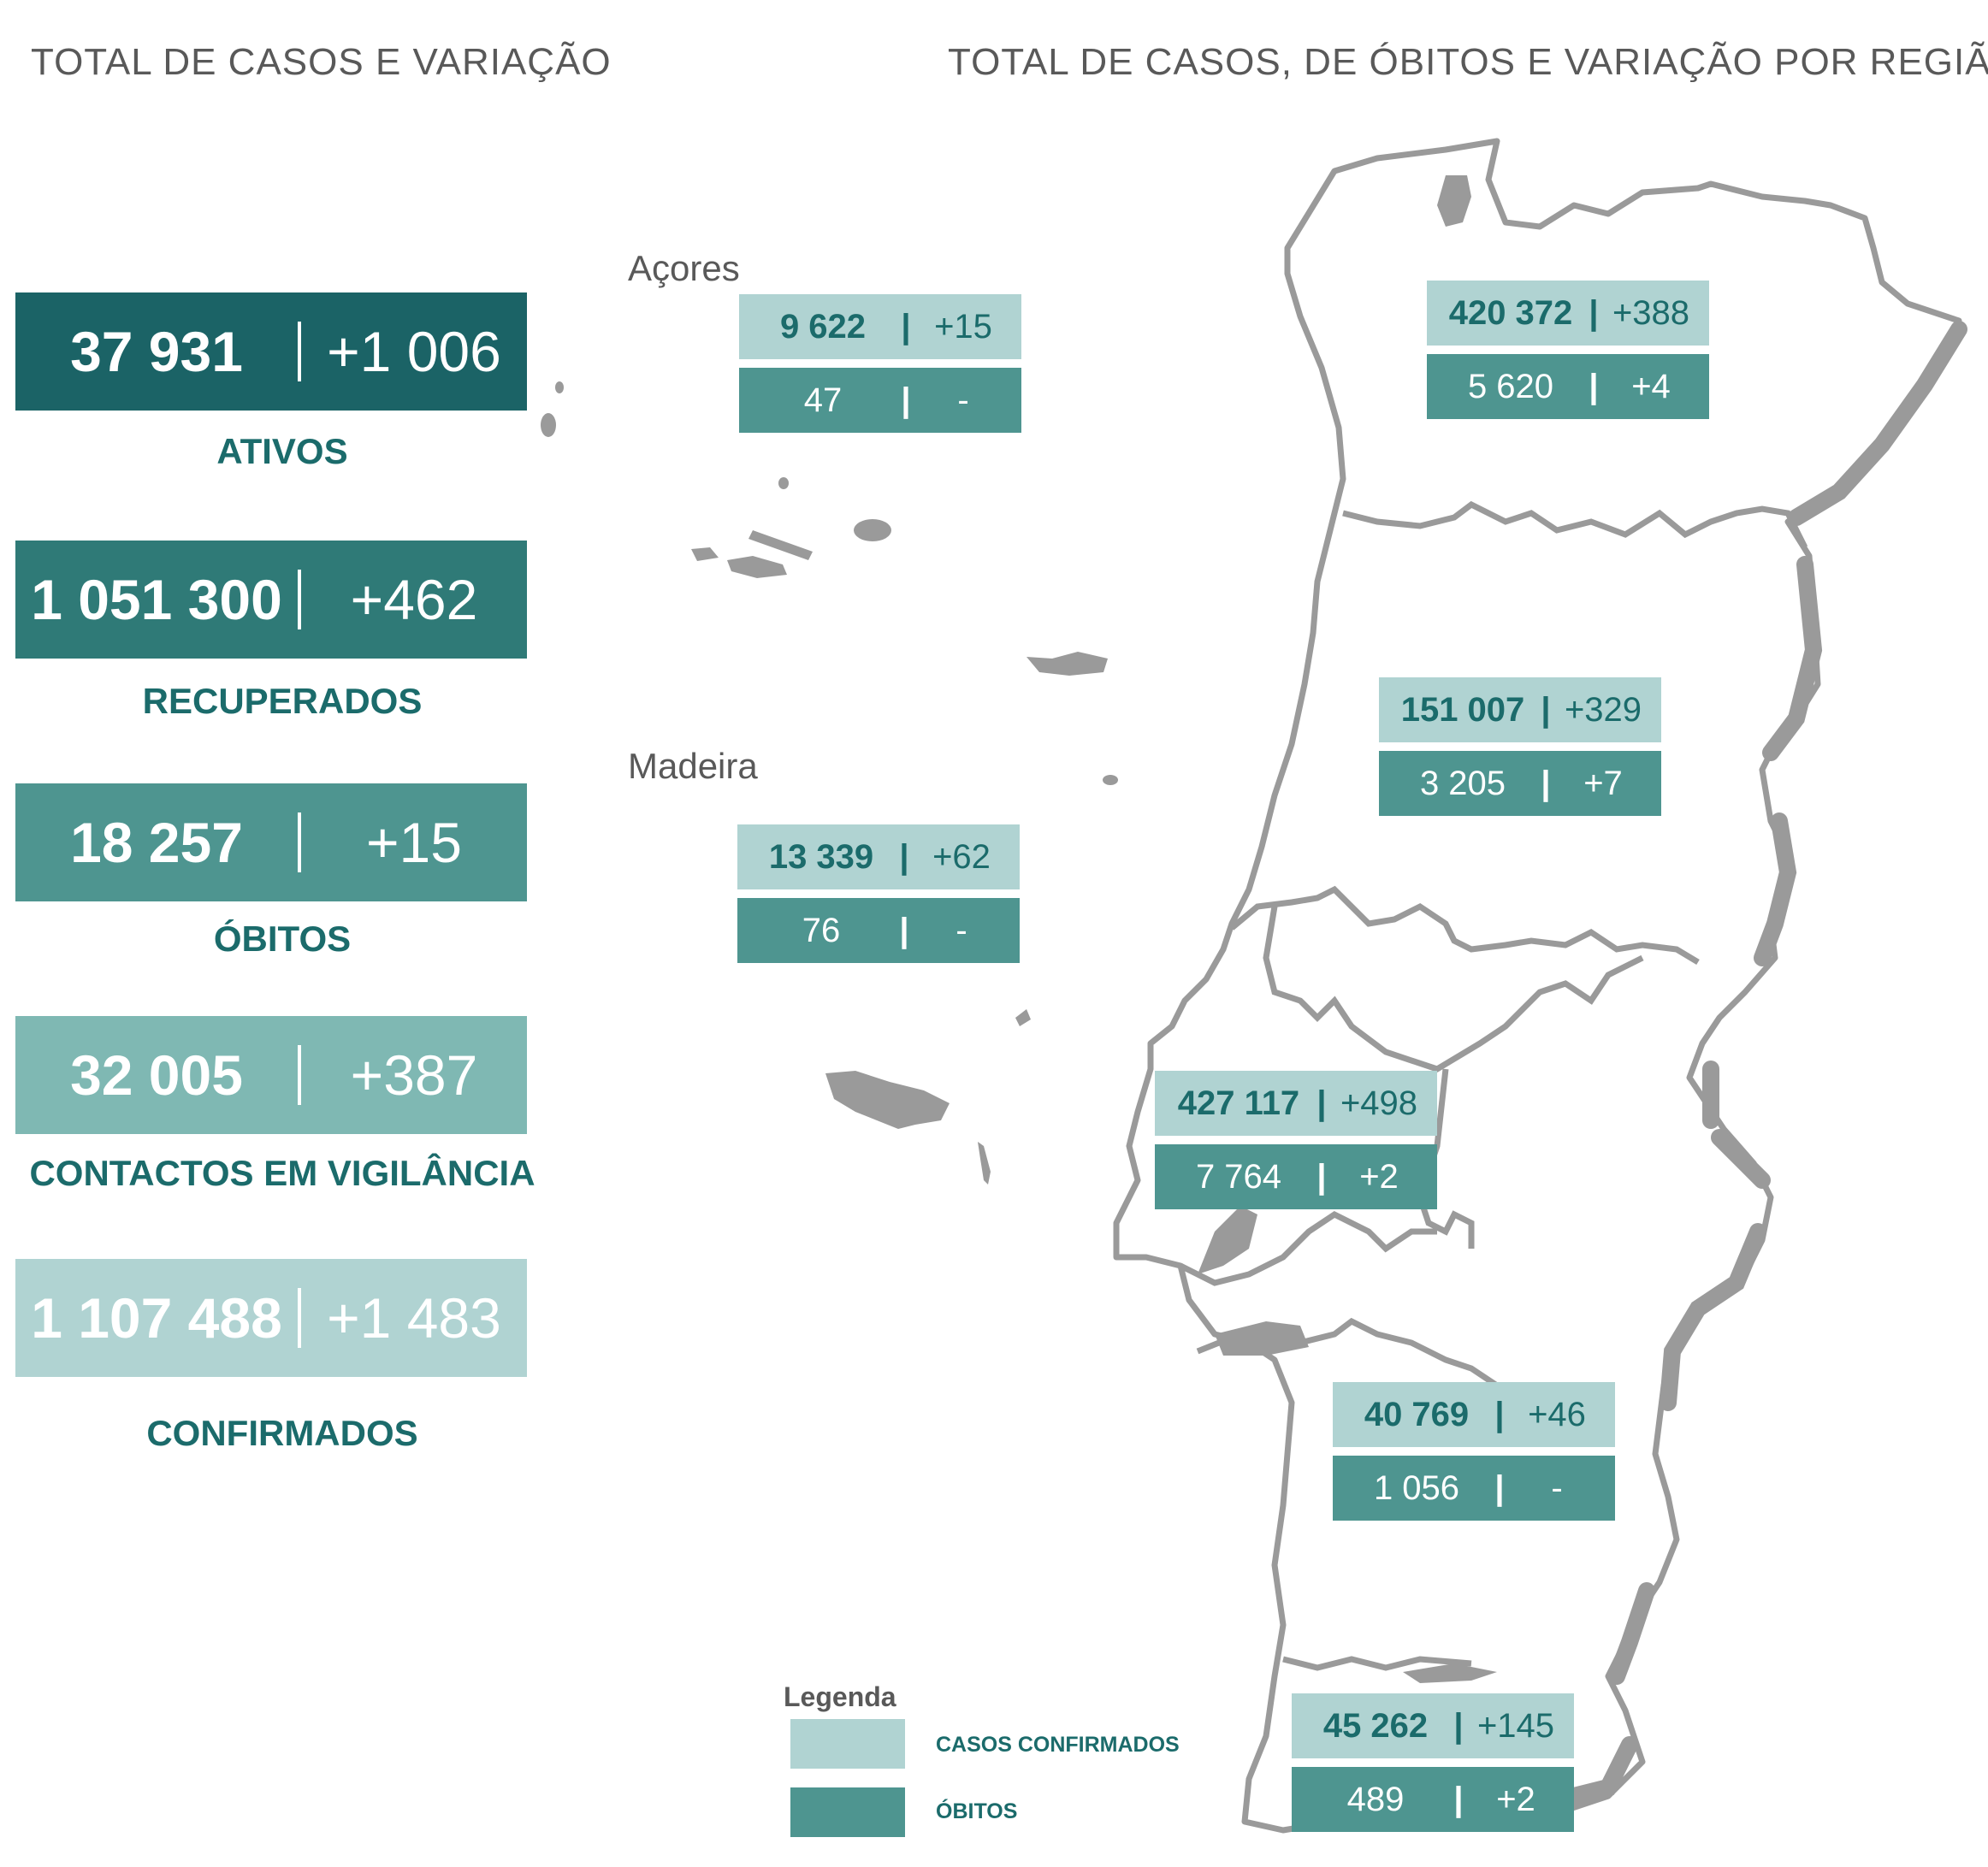 This screenshot has width=1988, height=1867. What do you see at coordinates (821, 930) in the screenshot?
I see `region-deaths-value: 76` at bounding box center [821, 930].